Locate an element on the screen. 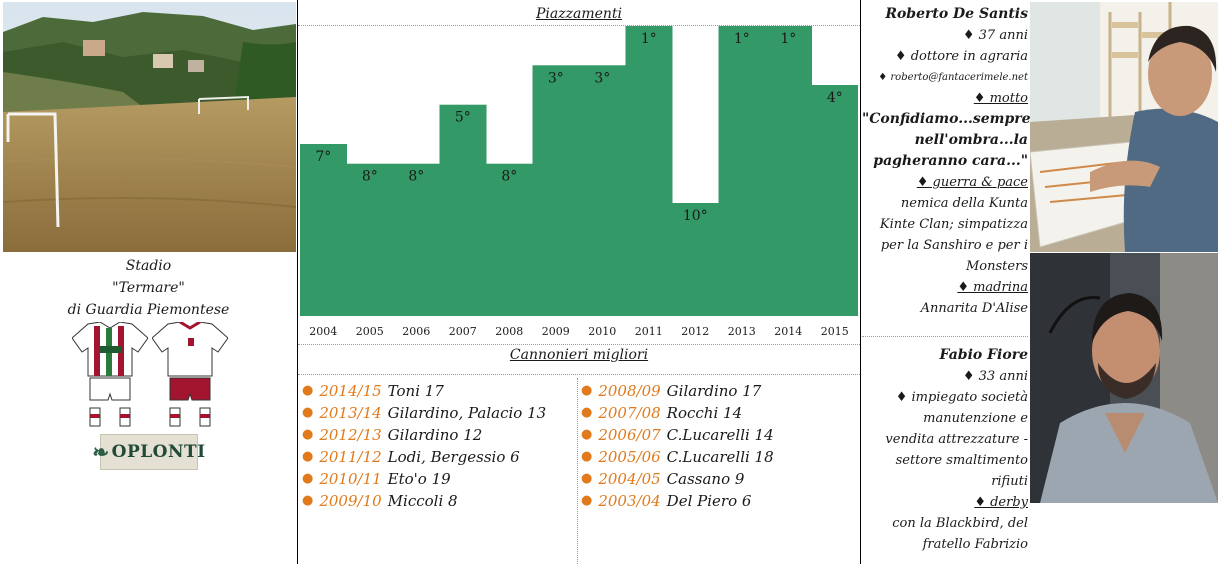 The width and height of the screenshot is (1218, 564). chart-data-label-2004: 7° is located at coordinates (323, 157).